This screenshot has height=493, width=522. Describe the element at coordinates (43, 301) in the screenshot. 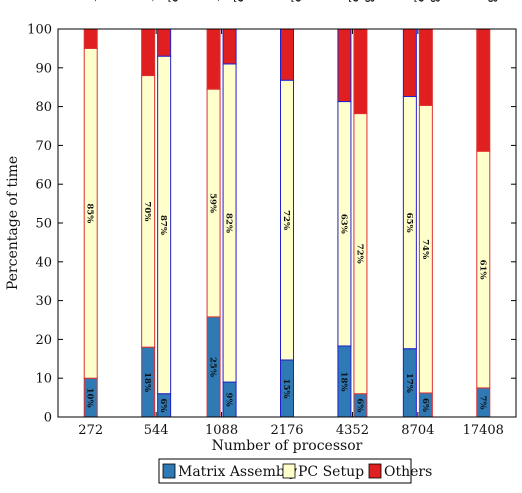

I see `y-tick-label: 30` at that location.